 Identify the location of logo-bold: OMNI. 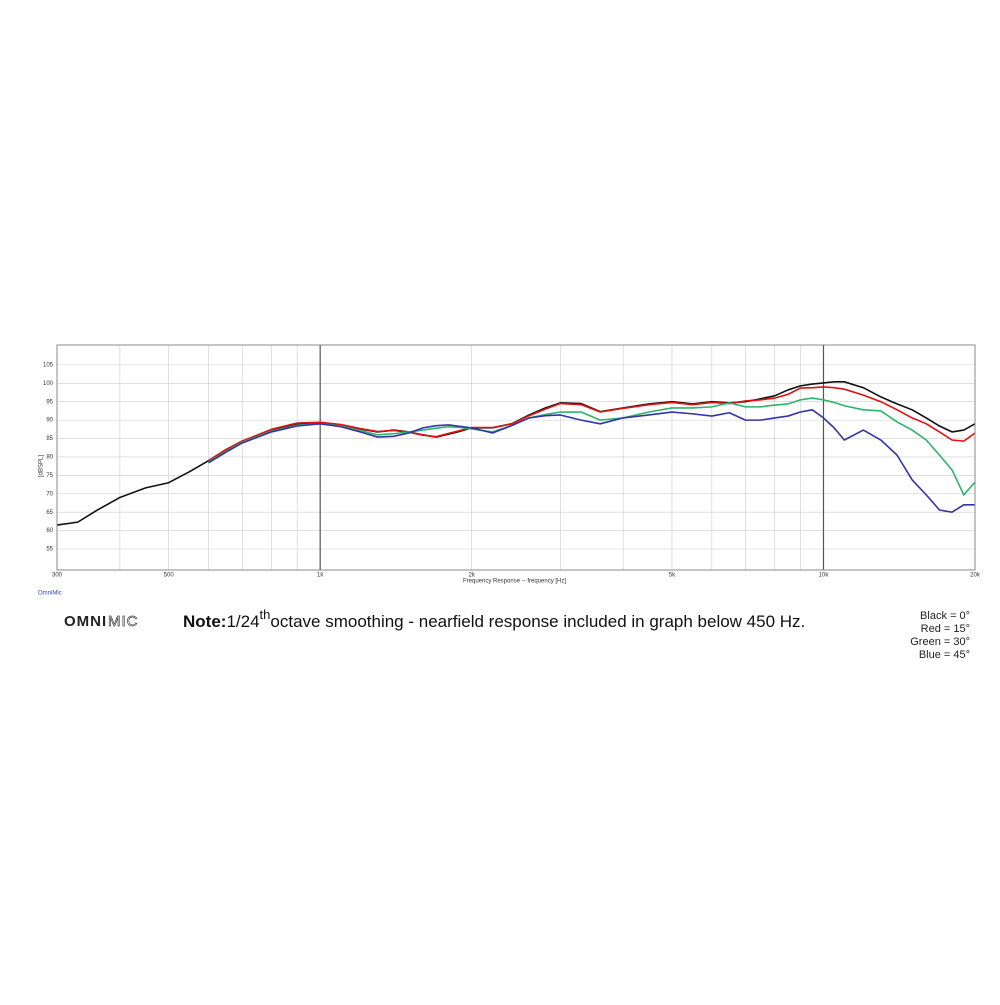
(85, 621).